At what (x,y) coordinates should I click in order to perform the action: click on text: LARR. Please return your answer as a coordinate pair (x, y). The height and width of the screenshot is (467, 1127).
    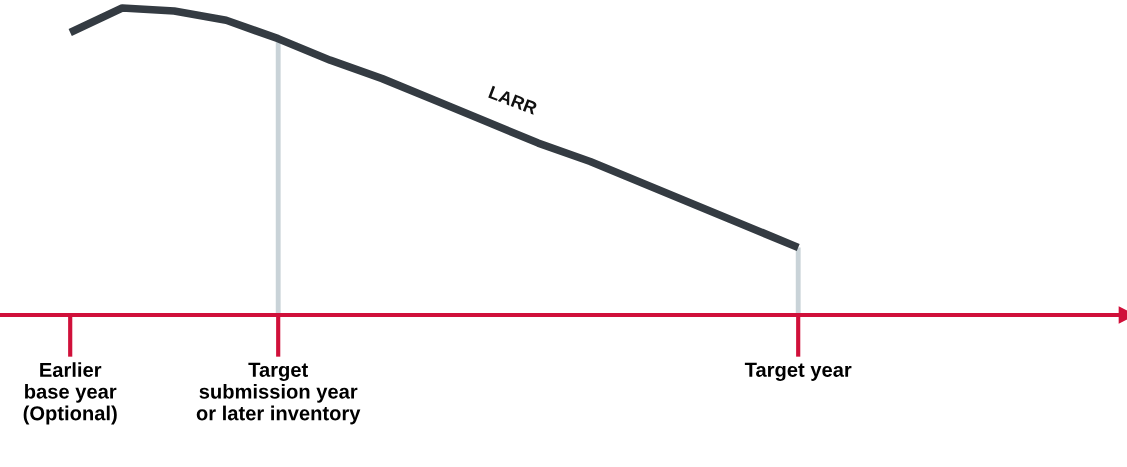
    Looking at the image, I should click on (513, 100).